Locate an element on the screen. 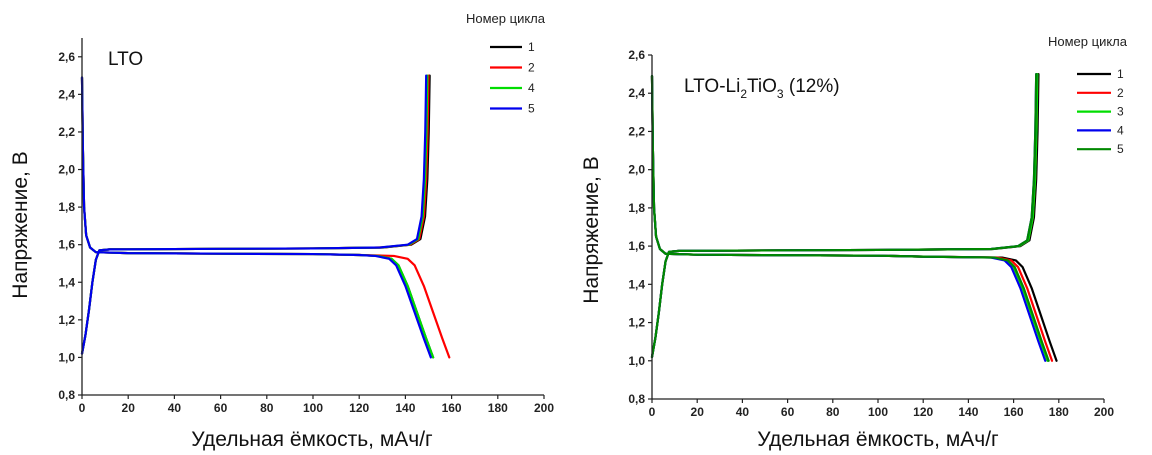 This screenshot has width=1152, height=455. legend: 1 2 3 4 5 is located at coordinates (1100, 111).